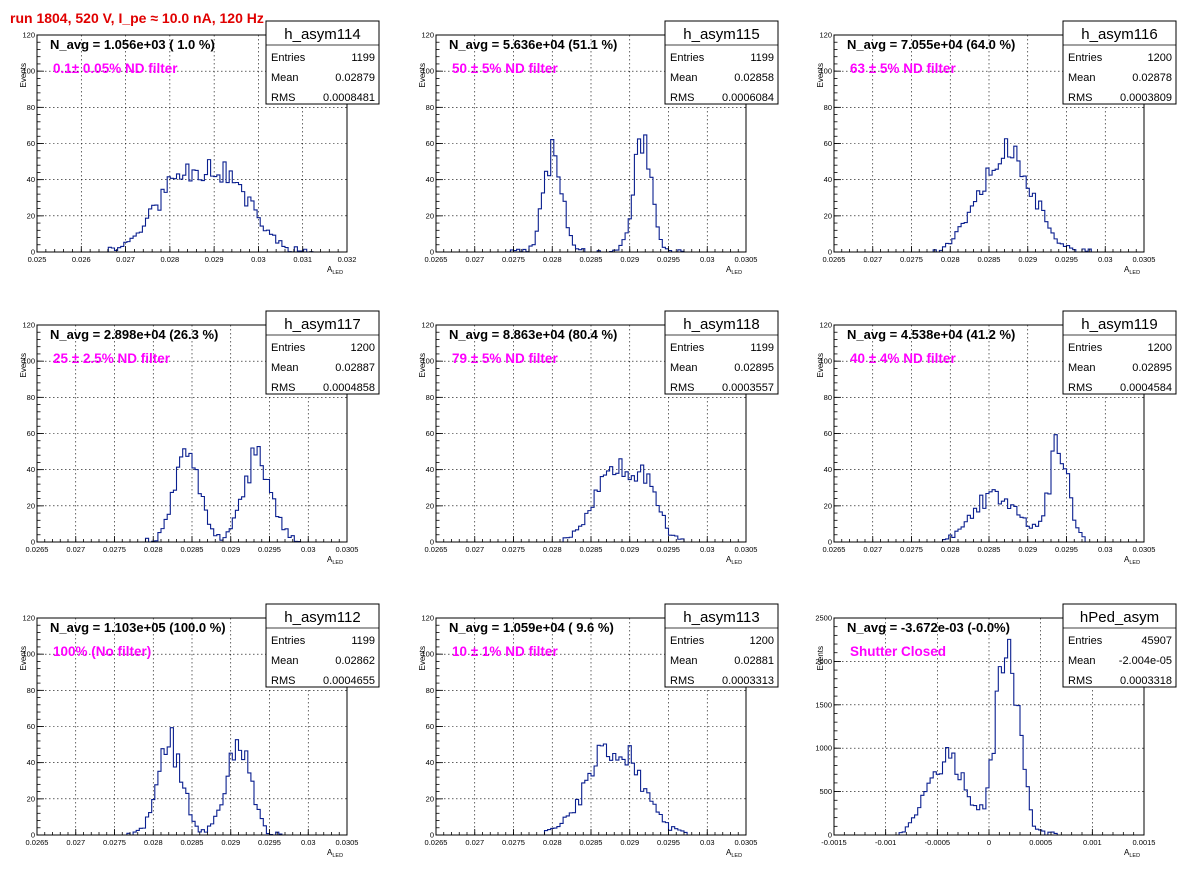 The image size is (1196, 872). I want to click on stats-label: Mean, so click(684, 78).